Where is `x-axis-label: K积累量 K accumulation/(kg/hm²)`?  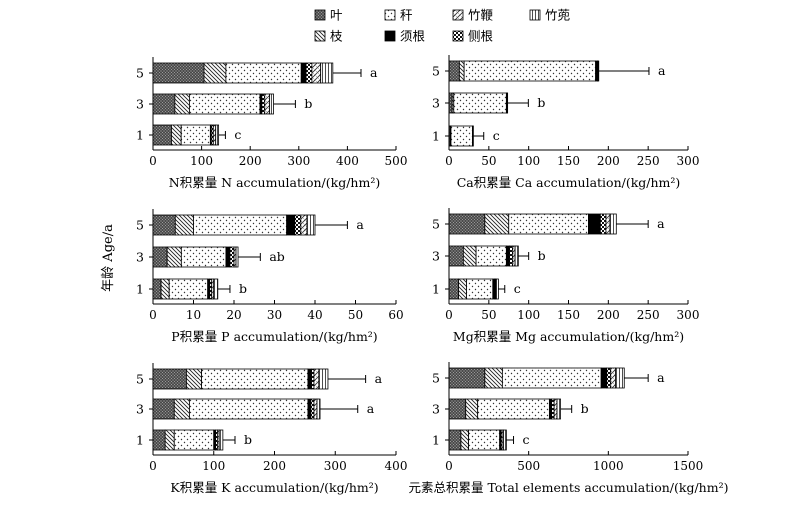
x-axis-label: K积累量 K accumulation/(kg/hm²) is located at coordinates (274, 487).